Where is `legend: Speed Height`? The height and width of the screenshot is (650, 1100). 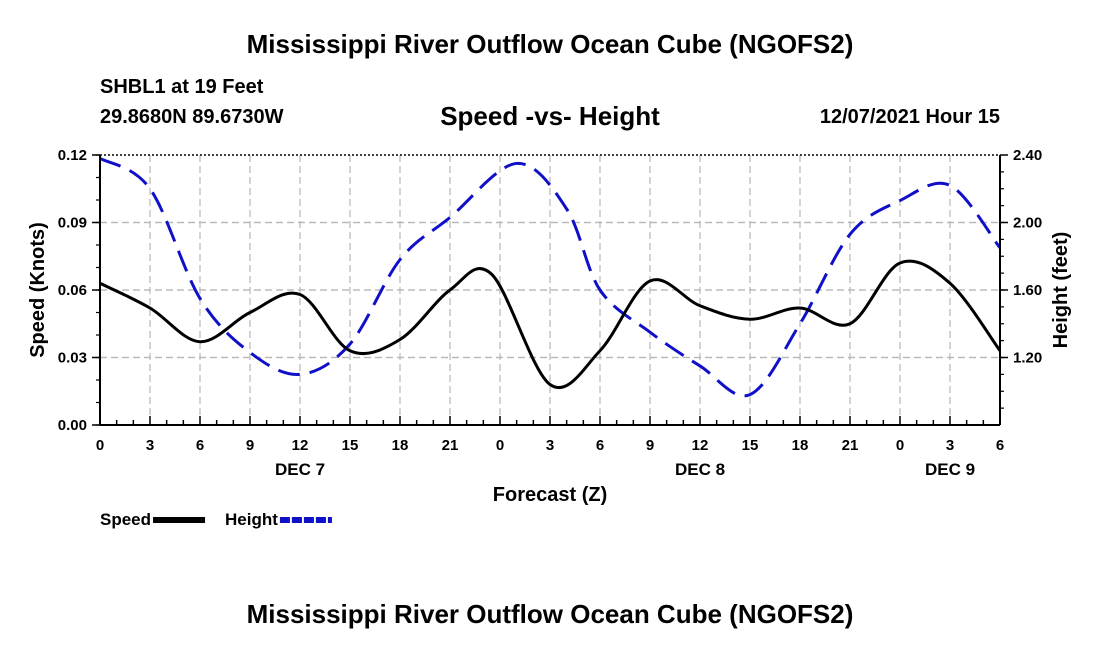
legend: Speed Height is located at coordinates (216, 519).